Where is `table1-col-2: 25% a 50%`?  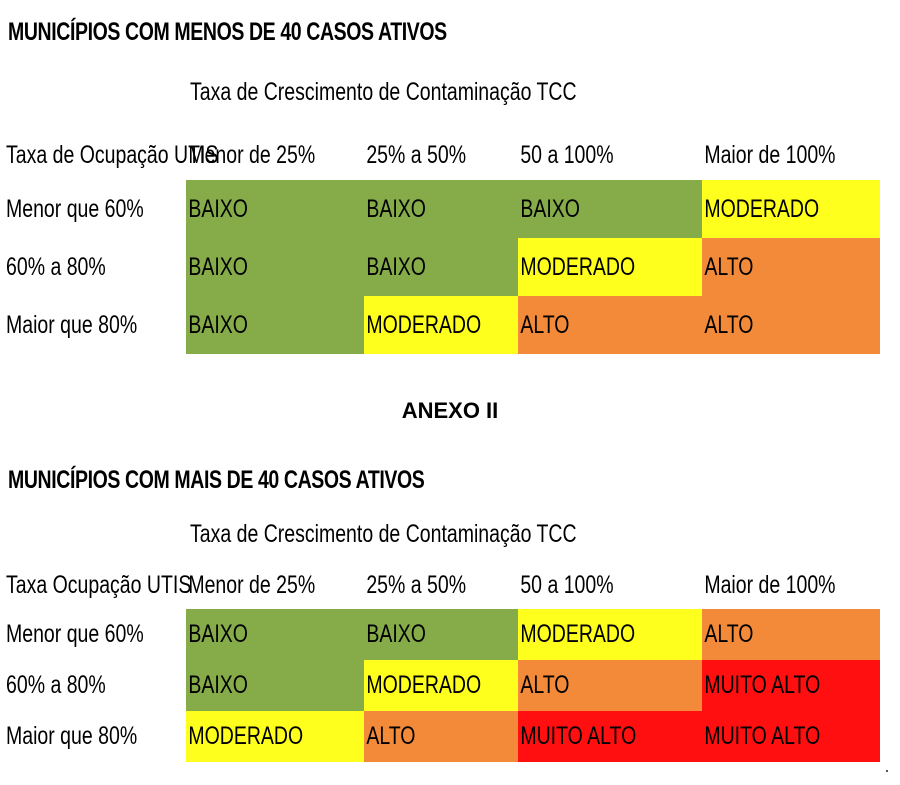
table1-col-2: 25% a 50% is located at coordinates (416, 154).